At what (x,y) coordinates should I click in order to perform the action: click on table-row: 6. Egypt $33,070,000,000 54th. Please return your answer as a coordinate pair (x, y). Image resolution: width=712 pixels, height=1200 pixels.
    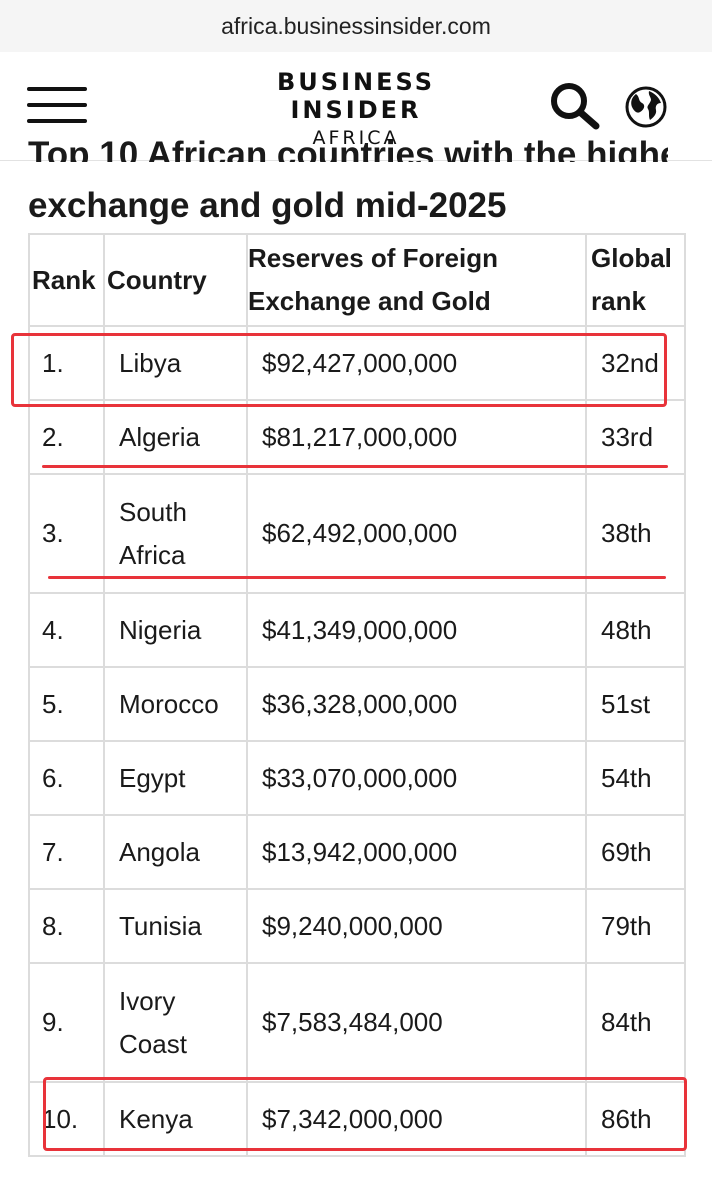
    Looking at the image, I should click on (357, 778).